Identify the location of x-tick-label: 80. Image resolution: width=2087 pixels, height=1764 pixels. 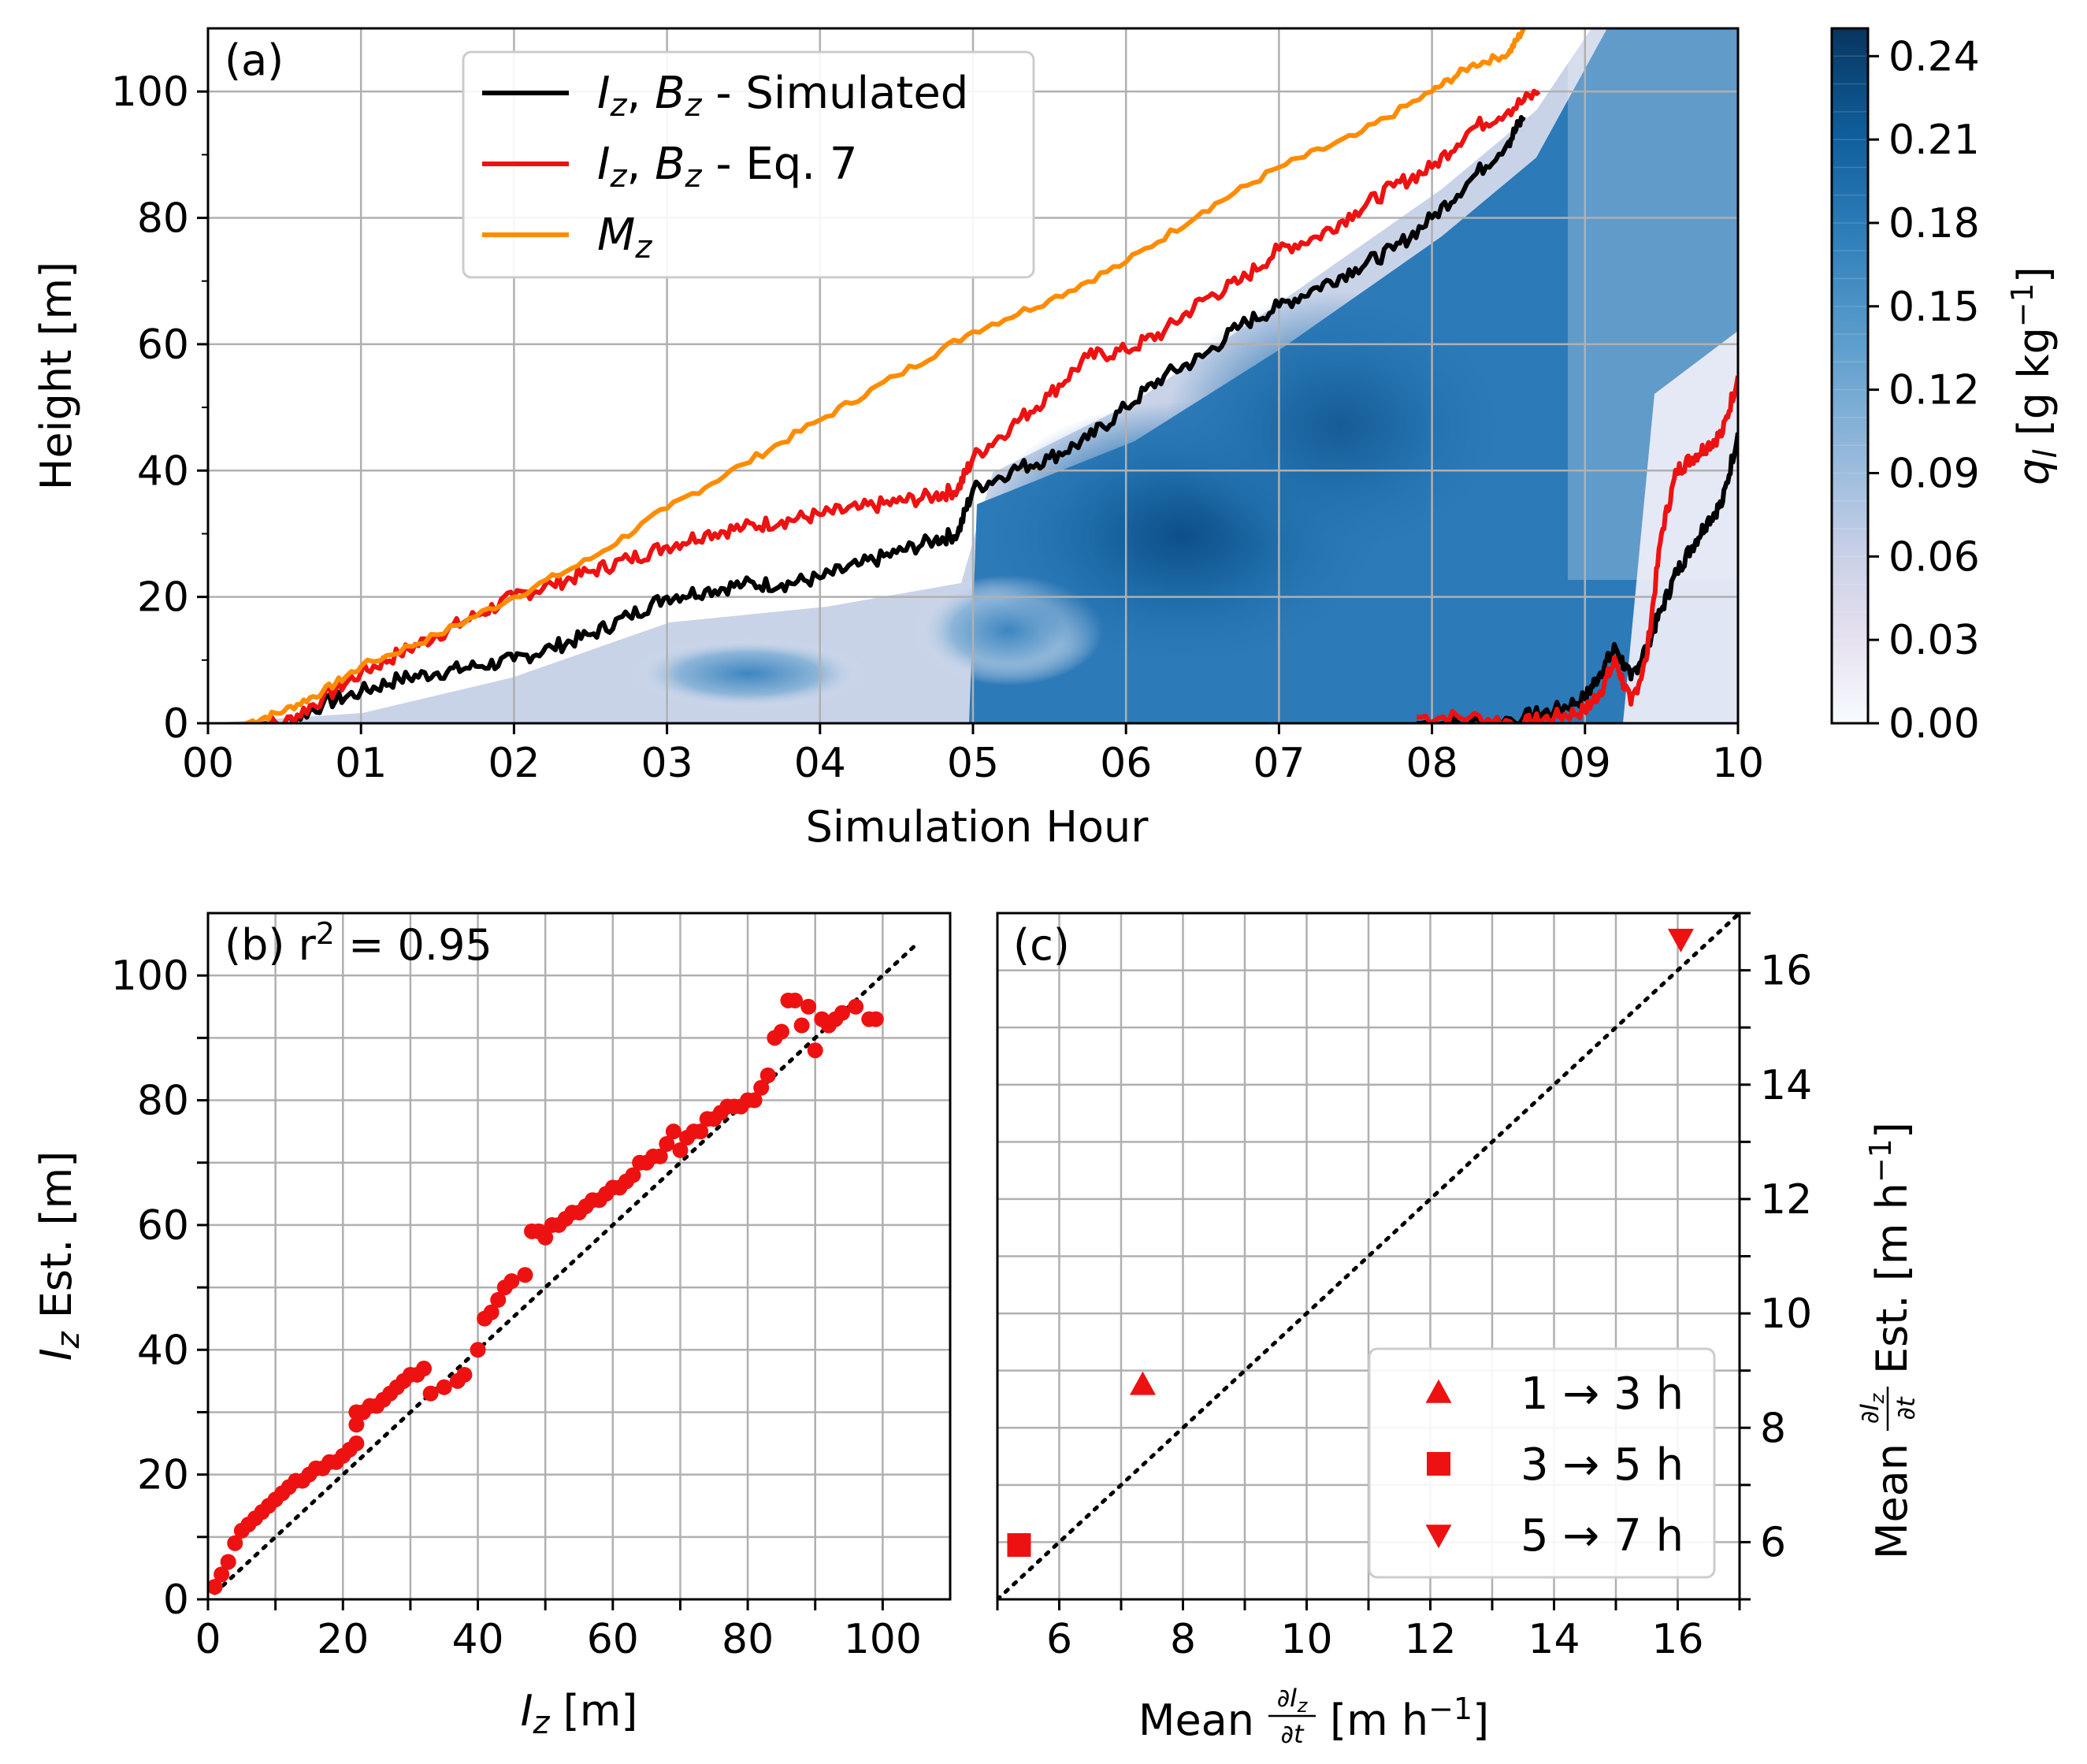
(748, 1639).